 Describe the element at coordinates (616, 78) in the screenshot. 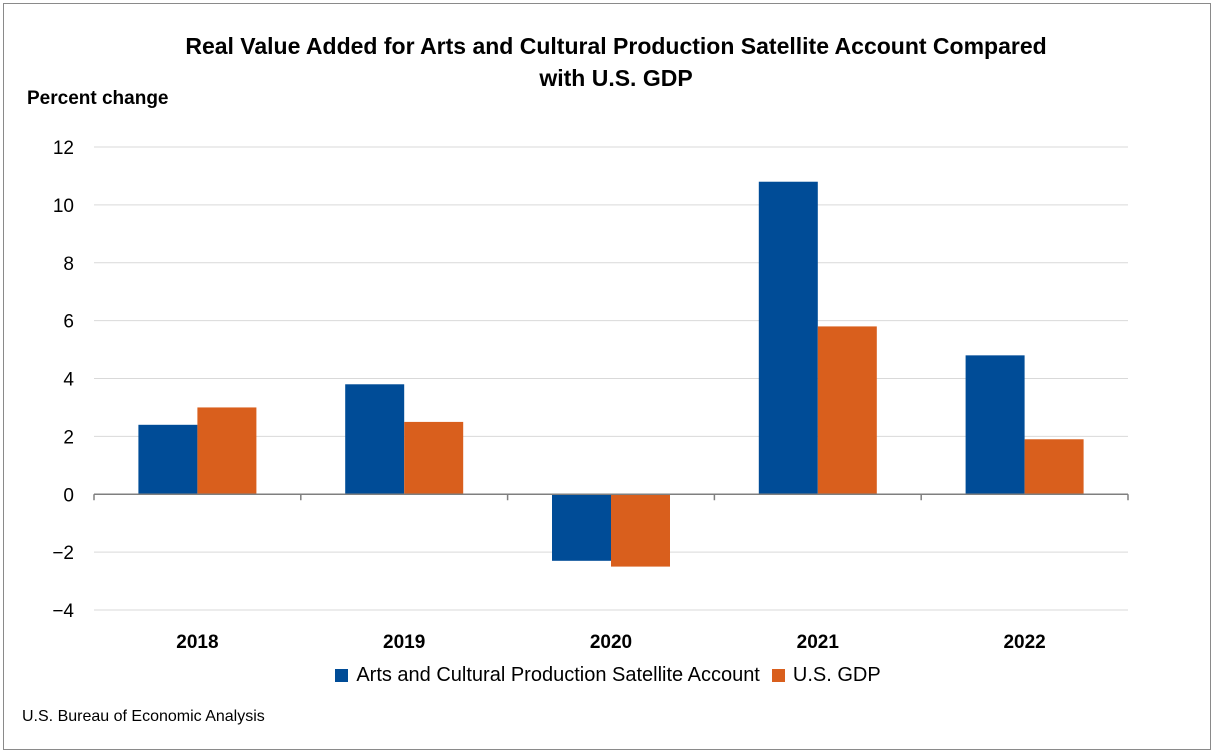

I see `chart-title-line-2: with U.S. GDP` at that location.